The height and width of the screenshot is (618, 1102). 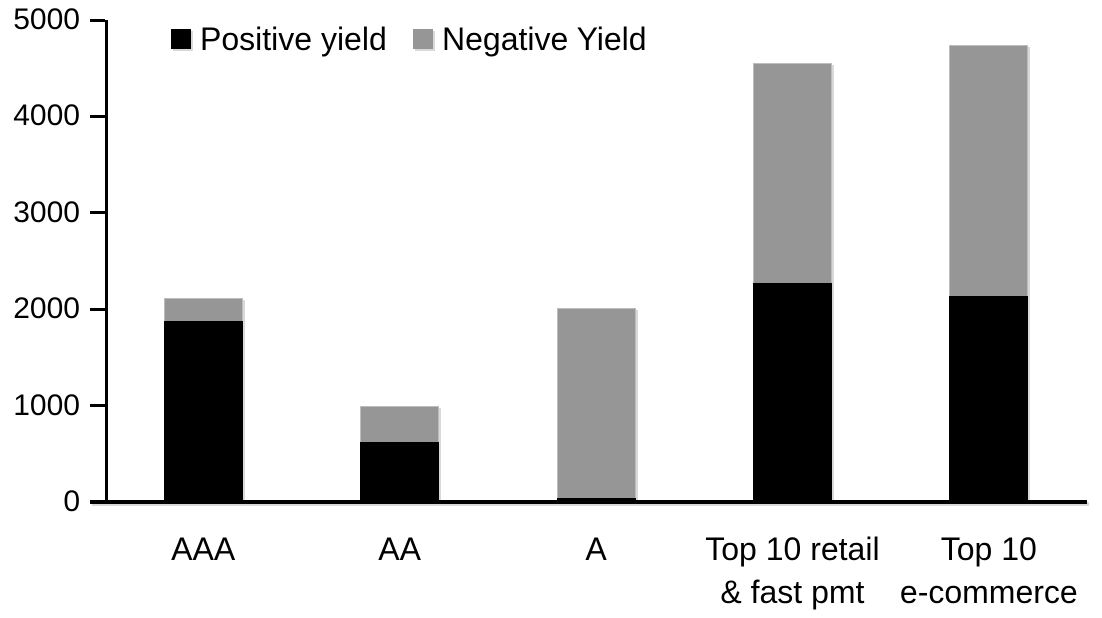 What do you see at coordinates (792, 570) in the screenshot?
I see `x-axis-category-label: Top 10 retail & fast pmt` at bounding box center [792, 570].